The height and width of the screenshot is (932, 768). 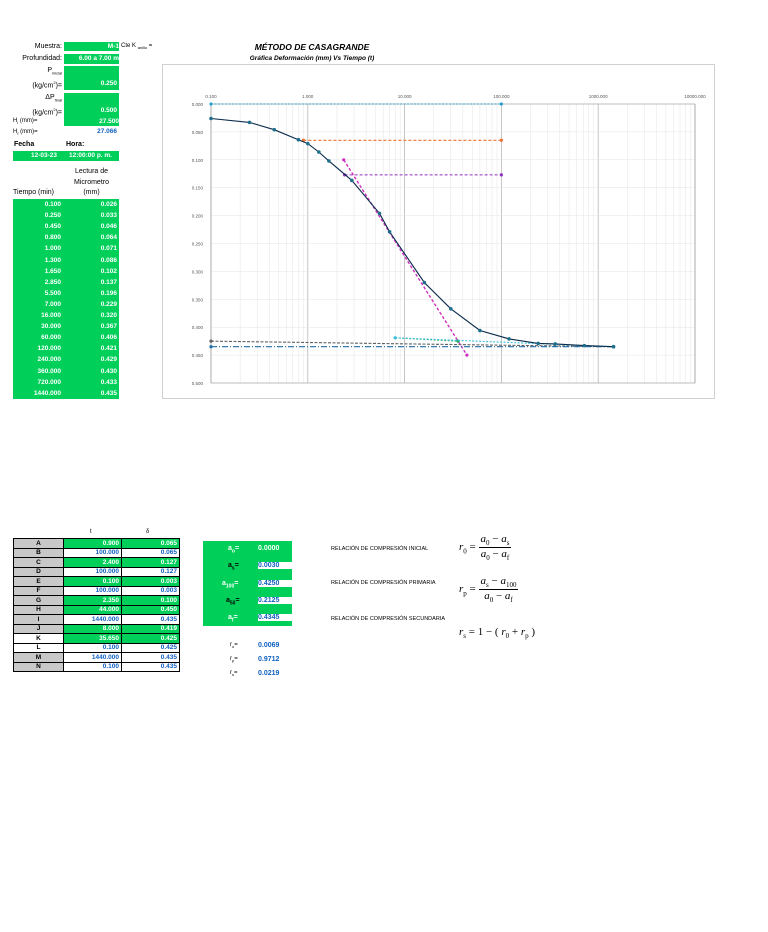 What do you see at coordinates (38, 657) in the screenshot?
I see `point-key: M` at bounding box center [38, 657].